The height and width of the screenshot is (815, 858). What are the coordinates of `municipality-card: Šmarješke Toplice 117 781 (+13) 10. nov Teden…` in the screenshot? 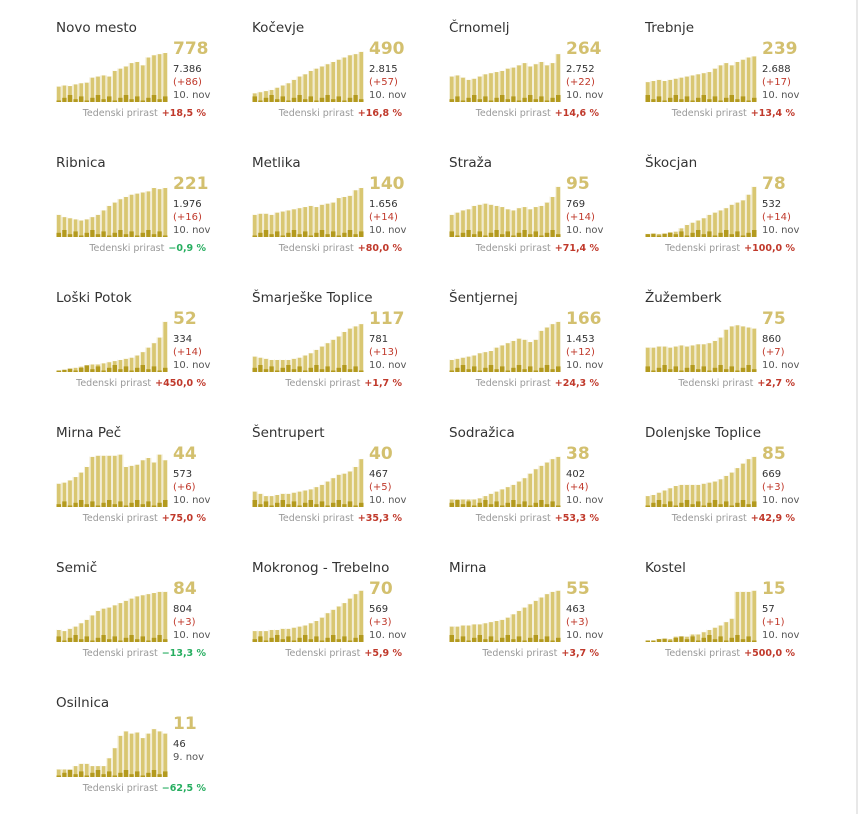 It's located at (350, 350).